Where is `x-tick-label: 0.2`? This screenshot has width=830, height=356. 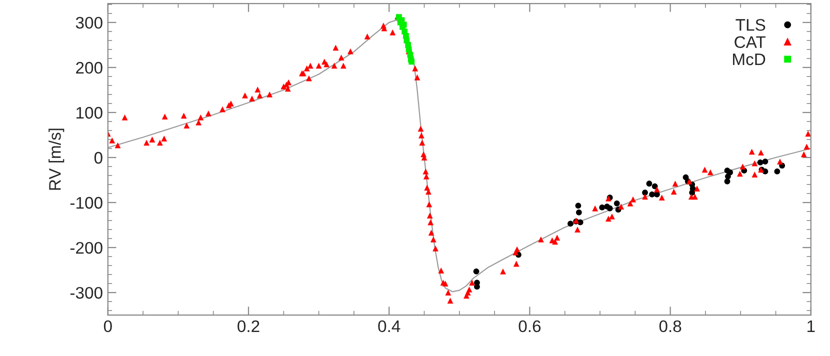 x-tick-label: 0.2 is located at coordinates (249, 326).